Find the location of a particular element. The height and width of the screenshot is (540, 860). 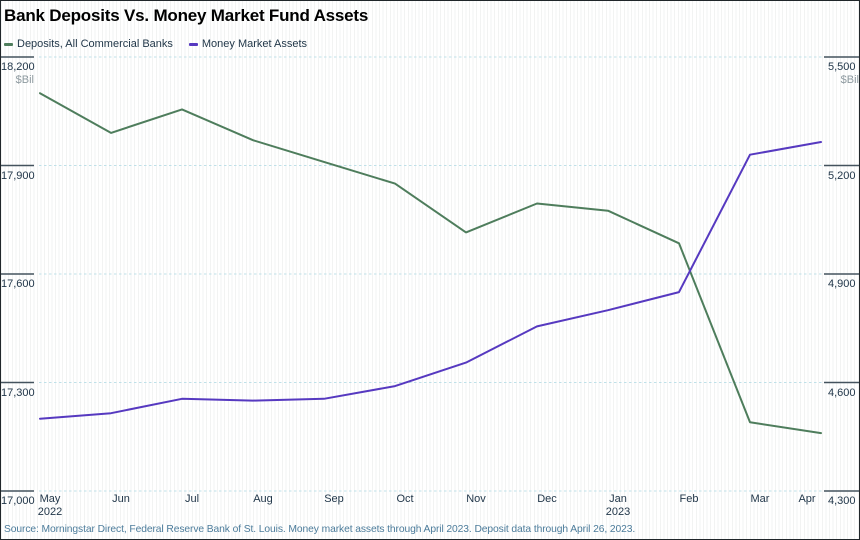

x-axis-label: Feb is located at coordinates (689, 499).